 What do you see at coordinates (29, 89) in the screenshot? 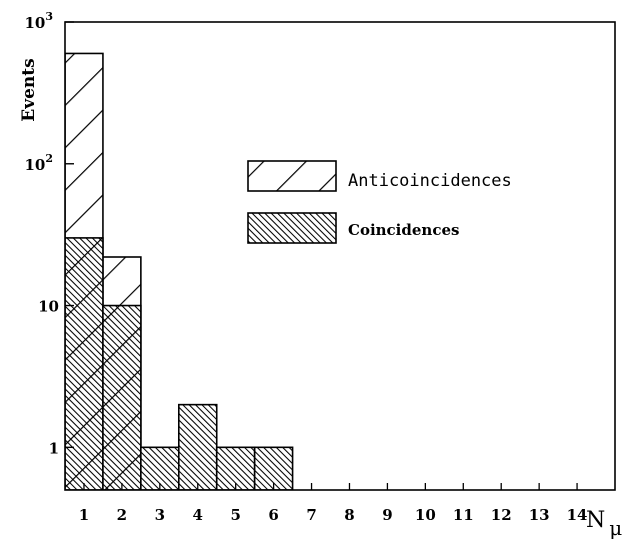
I see `y-axis-label: Events` at bounding box center [29, 89].